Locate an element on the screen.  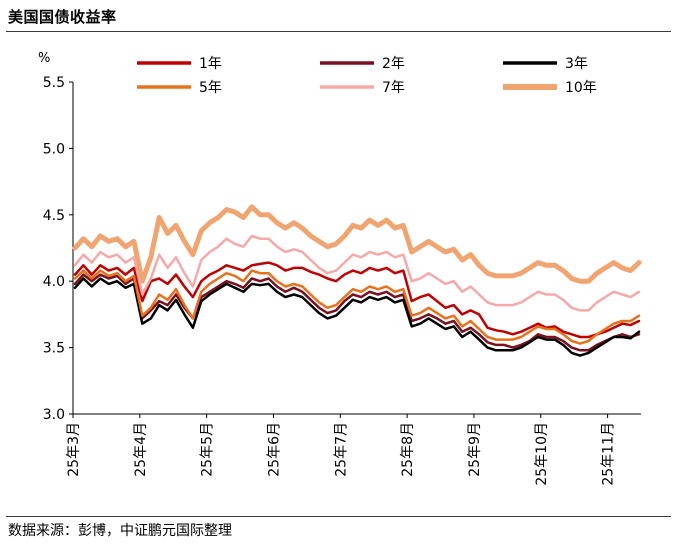
y-tick-label: 3.5 is located at coordinates (54, 349).